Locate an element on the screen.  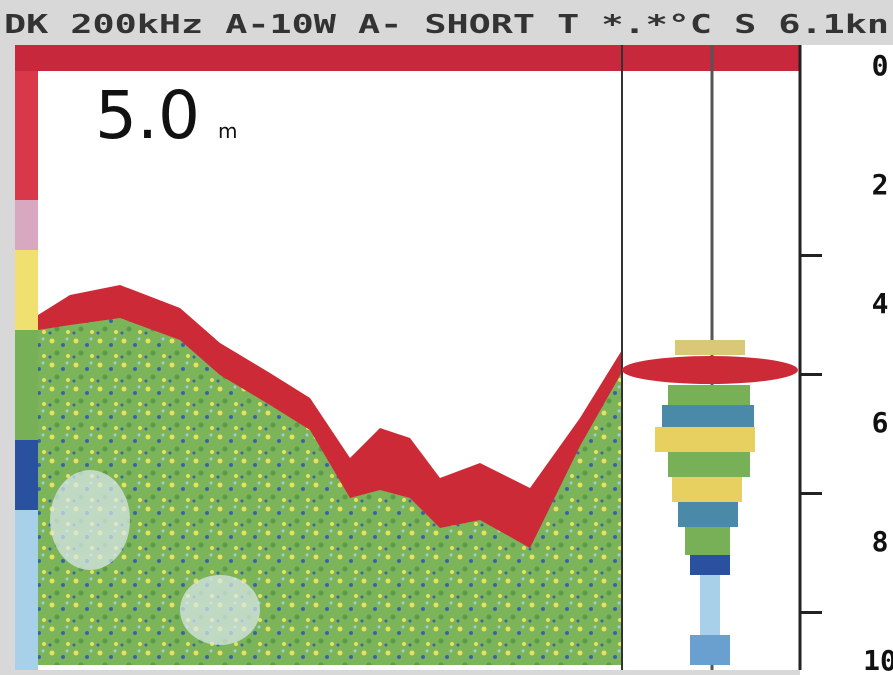
surface-band is located at coordinates (407, 58).